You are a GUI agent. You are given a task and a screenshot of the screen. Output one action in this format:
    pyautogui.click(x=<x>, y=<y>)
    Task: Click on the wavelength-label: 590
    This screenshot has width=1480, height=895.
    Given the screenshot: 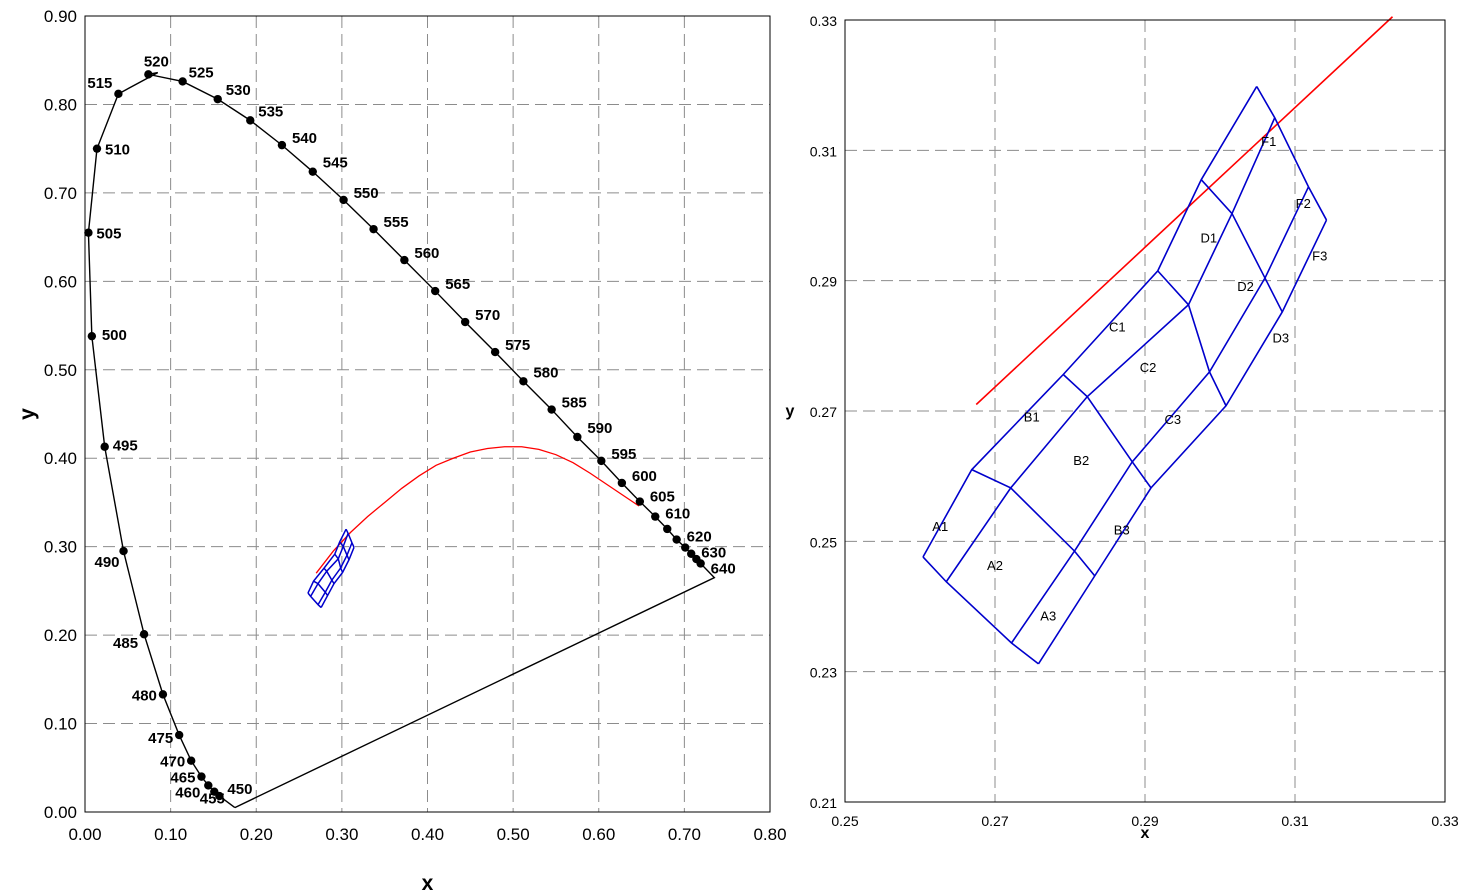 What is the action you would take?
    pyautogui.click(x=599, y=428)
    